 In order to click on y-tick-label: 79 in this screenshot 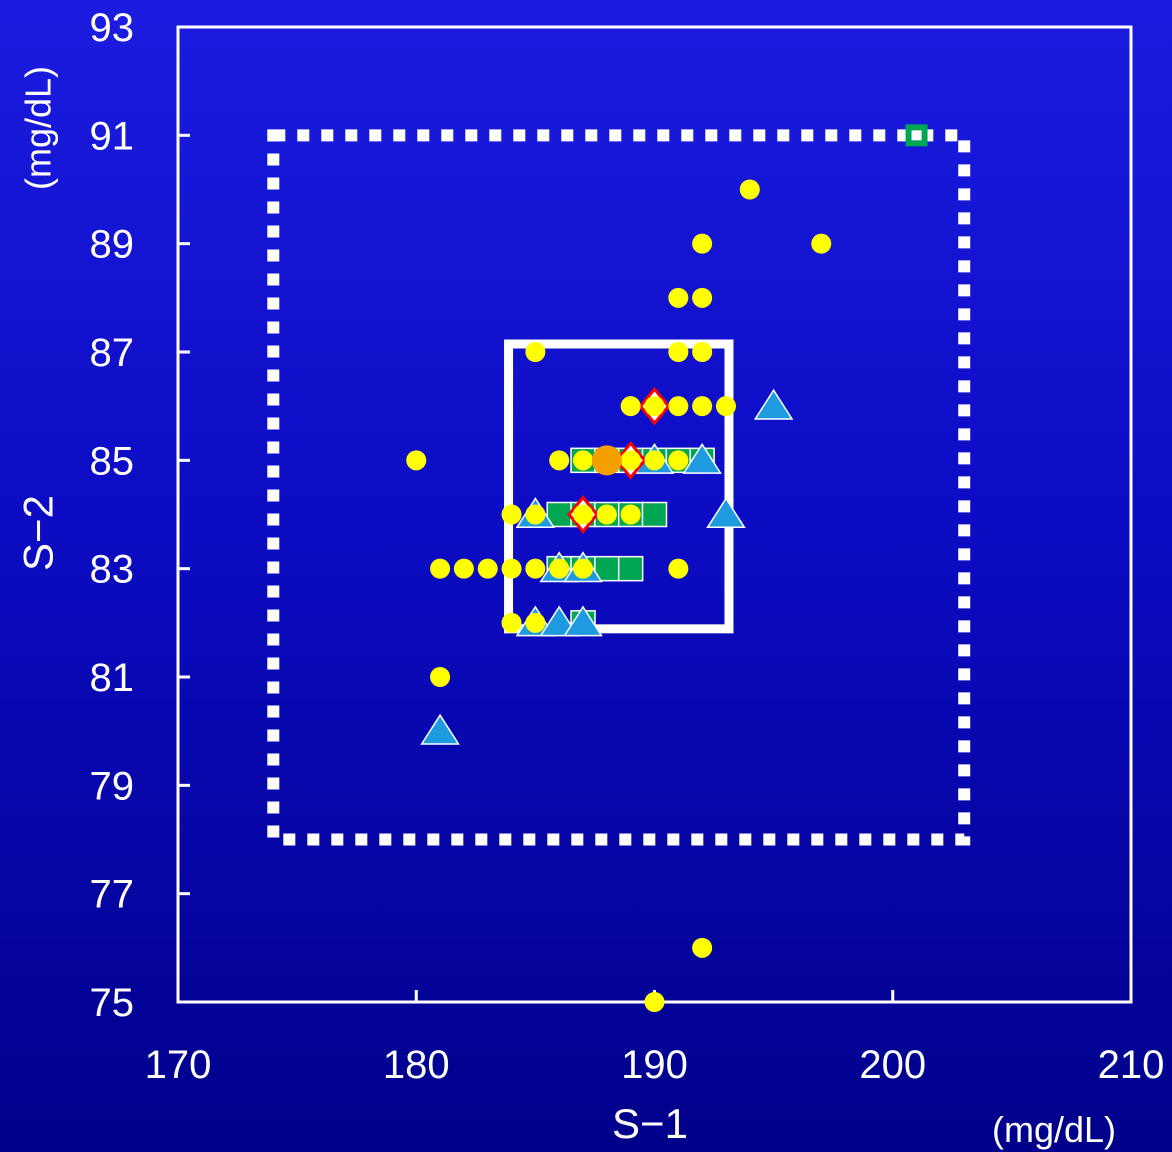, I will do `click(112, 786)`.